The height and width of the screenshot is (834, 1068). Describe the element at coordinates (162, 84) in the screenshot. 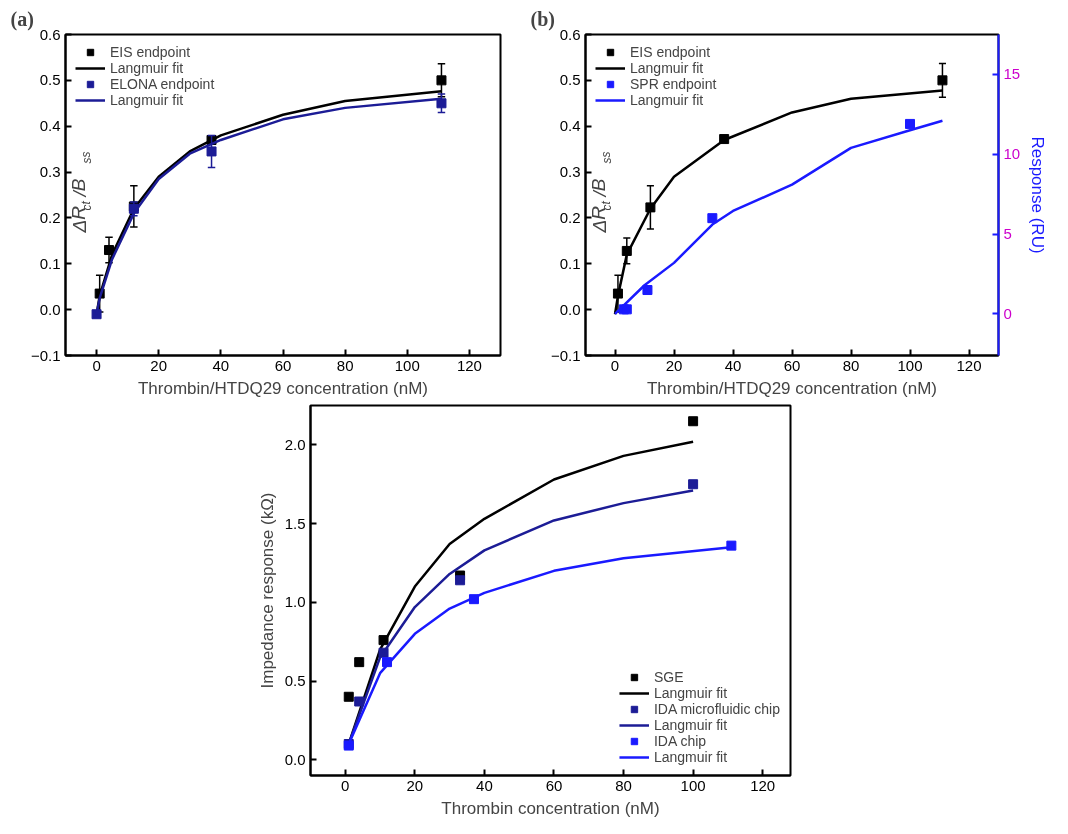

I see `legend-label: ELONA endpoint` at that location.